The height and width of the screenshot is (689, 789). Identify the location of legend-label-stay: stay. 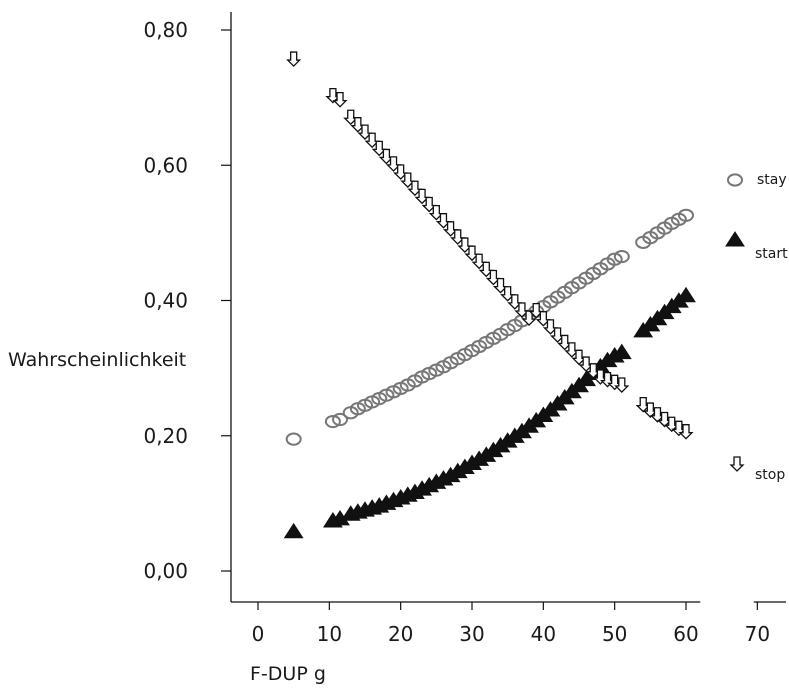
(772, 180).